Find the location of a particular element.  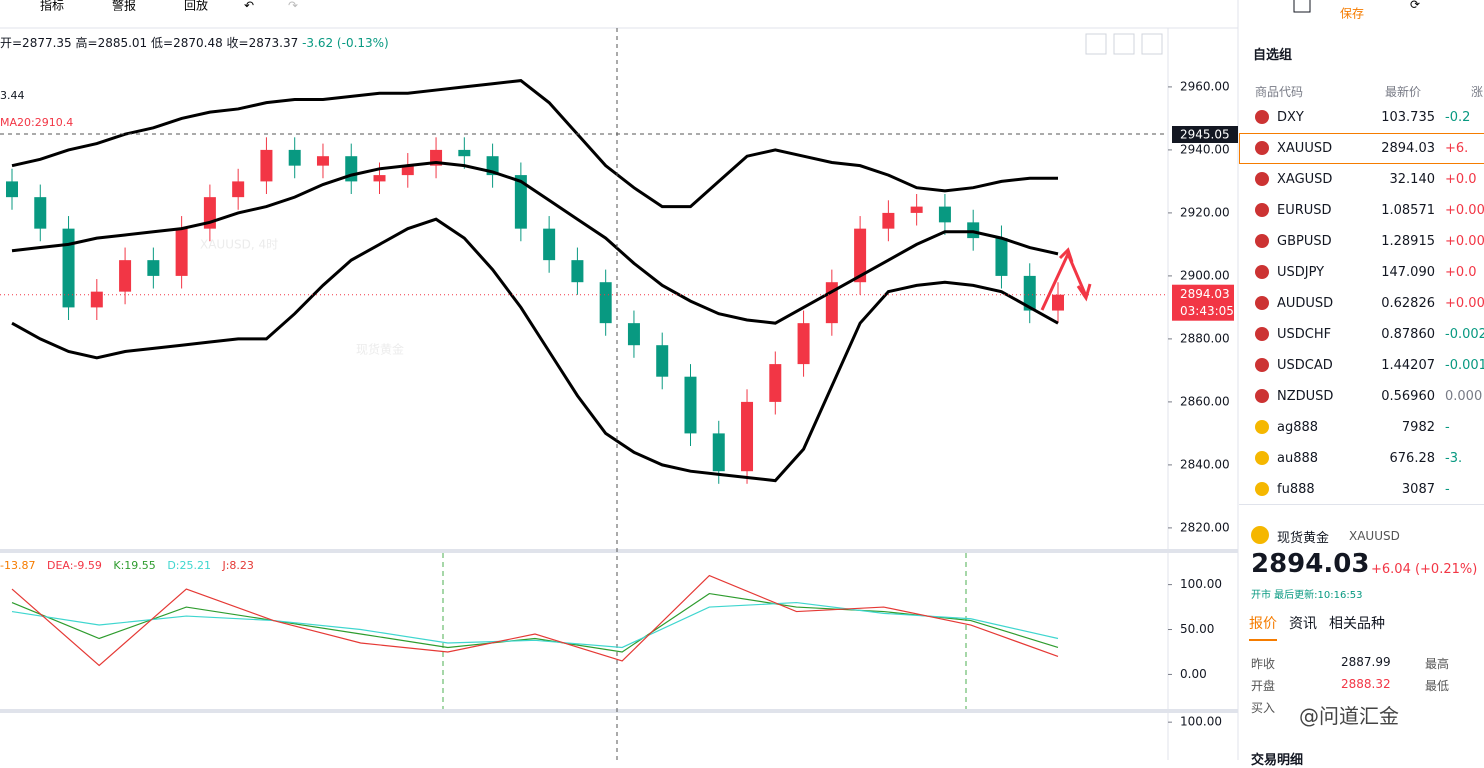

symbol: GBPUSD is located at coordinates (1304, 241).